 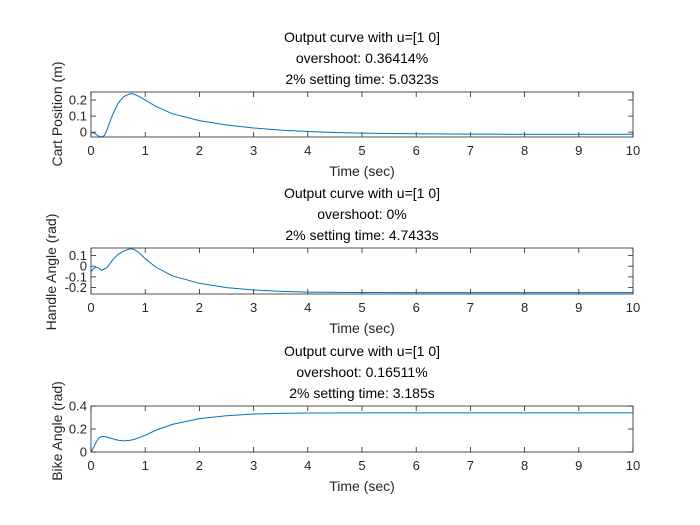 What do you see at coordinates (362, 351) in the screenshot?
I see `subplot-3-title-line-1: Output curve with u=[1 0]` at bounding box center [362, 351].